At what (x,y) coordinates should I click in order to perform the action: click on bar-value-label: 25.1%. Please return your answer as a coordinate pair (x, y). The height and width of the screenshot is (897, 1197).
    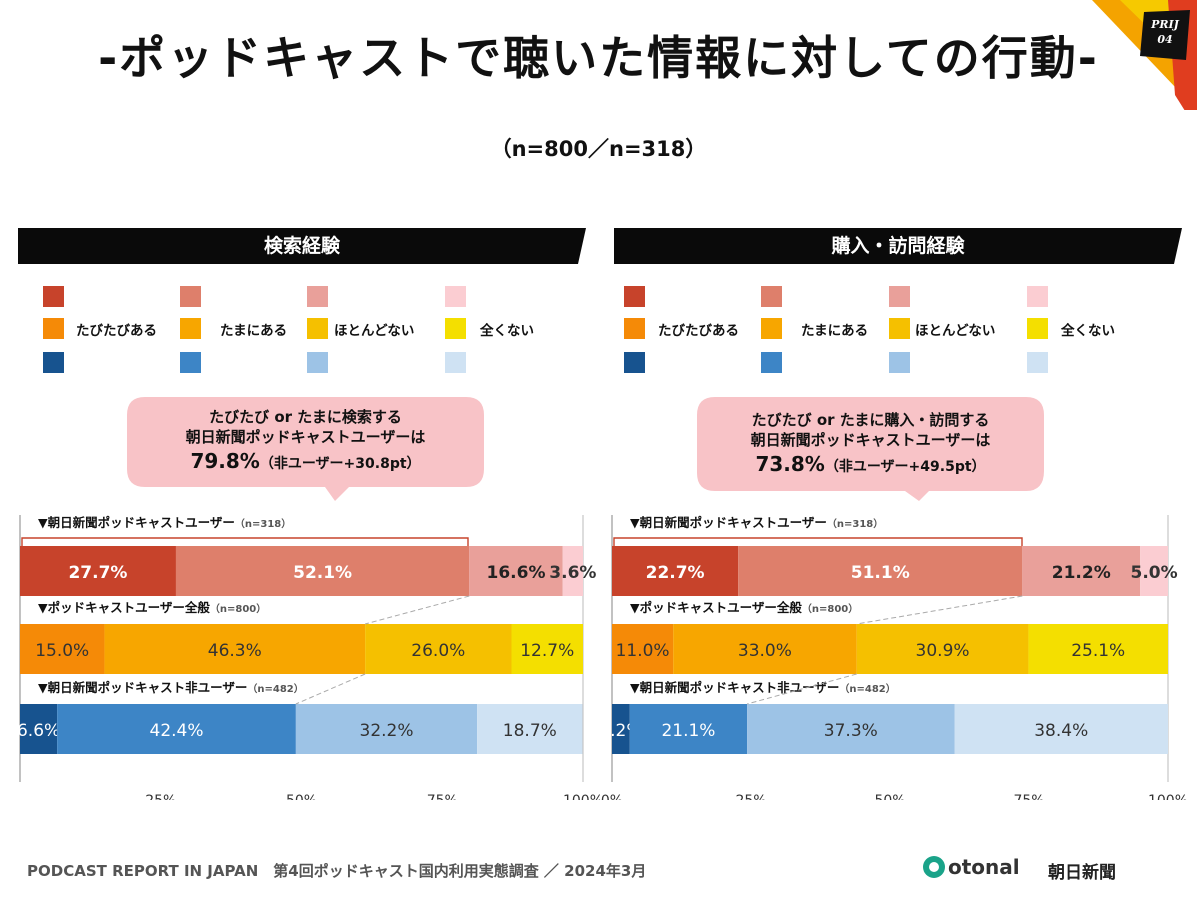
    Looking at the image, I should click on (1098, 651).